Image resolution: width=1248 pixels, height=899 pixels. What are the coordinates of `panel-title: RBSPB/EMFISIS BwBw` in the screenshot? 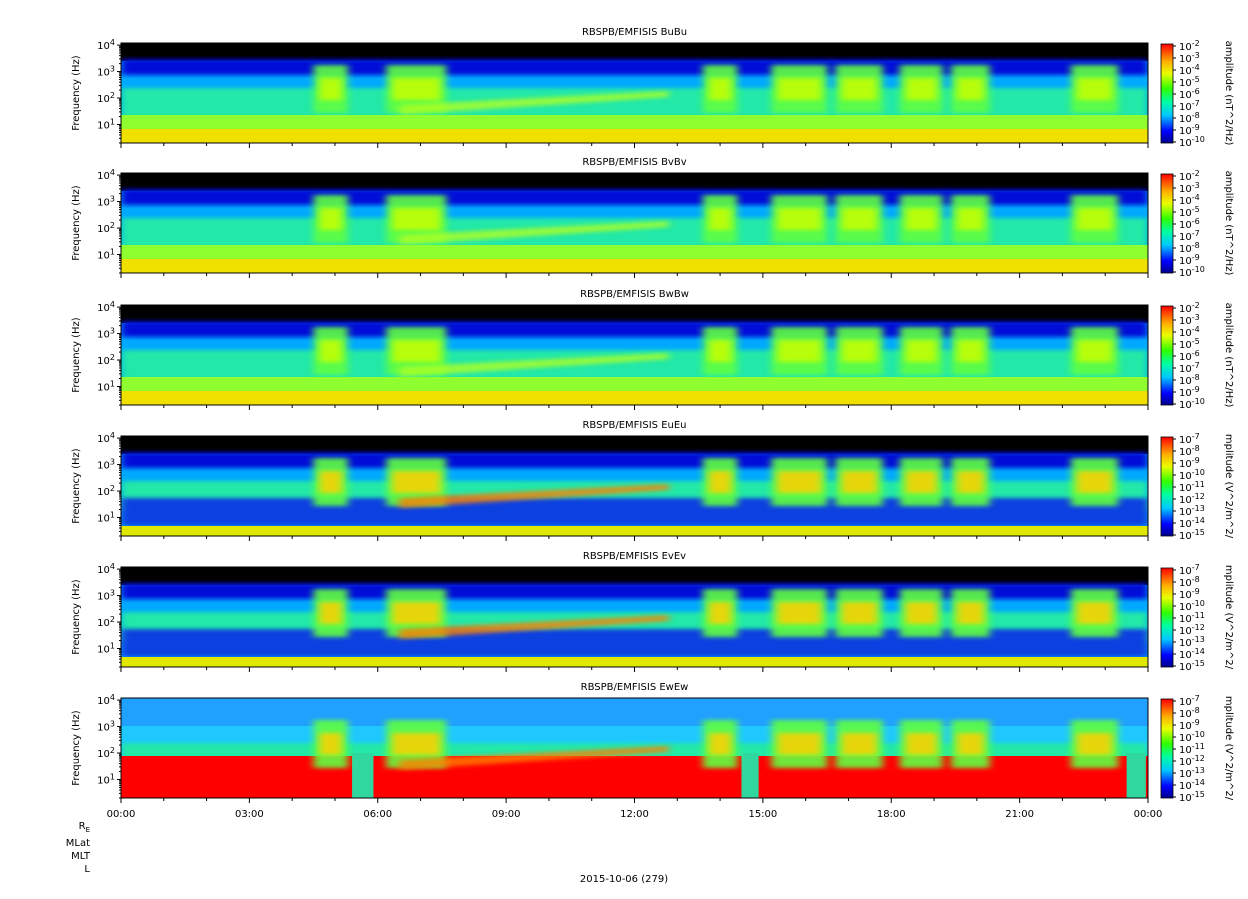 It's located at (634, 294).